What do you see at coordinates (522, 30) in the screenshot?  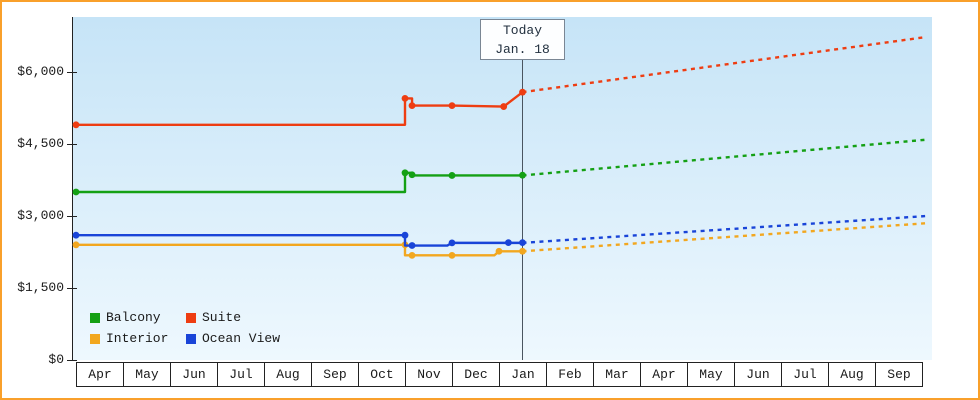 I see `today-label: Today` at bounding box center [522, 30].